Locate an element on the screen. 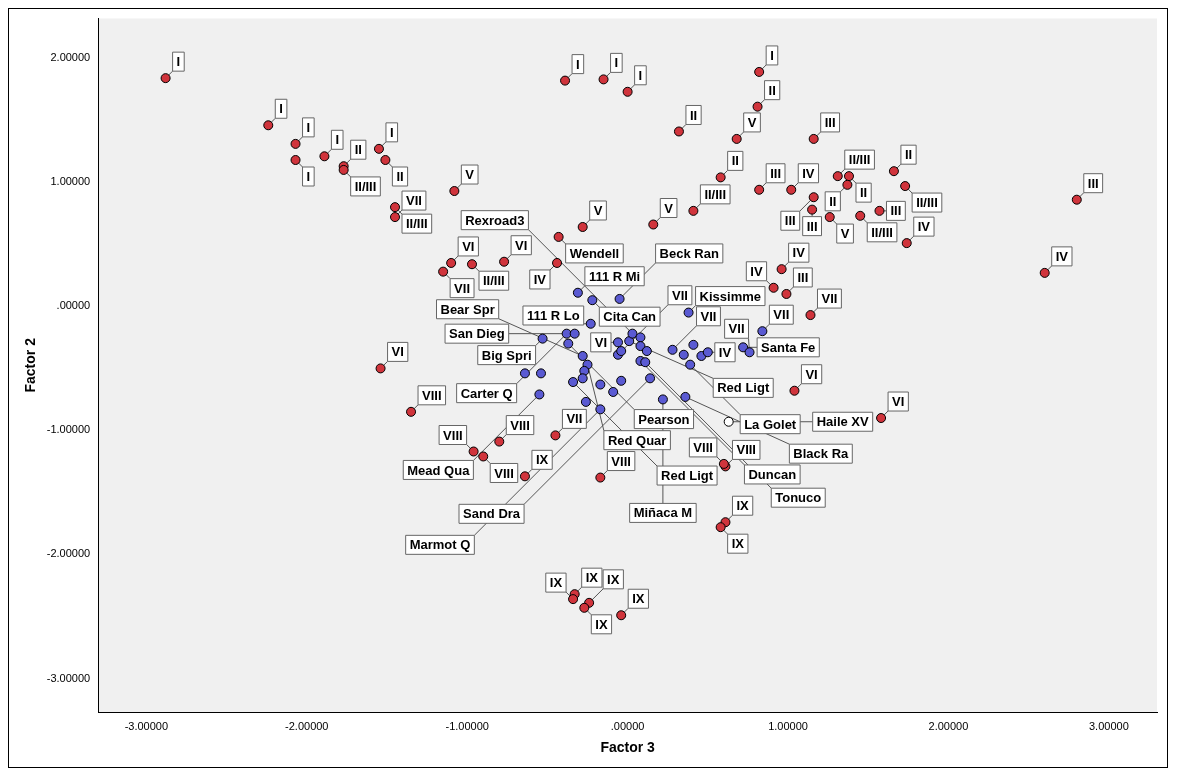 The height and width of the screenshot is (776, 1177). annotation: Duncan is located at coordinates (772, 475).